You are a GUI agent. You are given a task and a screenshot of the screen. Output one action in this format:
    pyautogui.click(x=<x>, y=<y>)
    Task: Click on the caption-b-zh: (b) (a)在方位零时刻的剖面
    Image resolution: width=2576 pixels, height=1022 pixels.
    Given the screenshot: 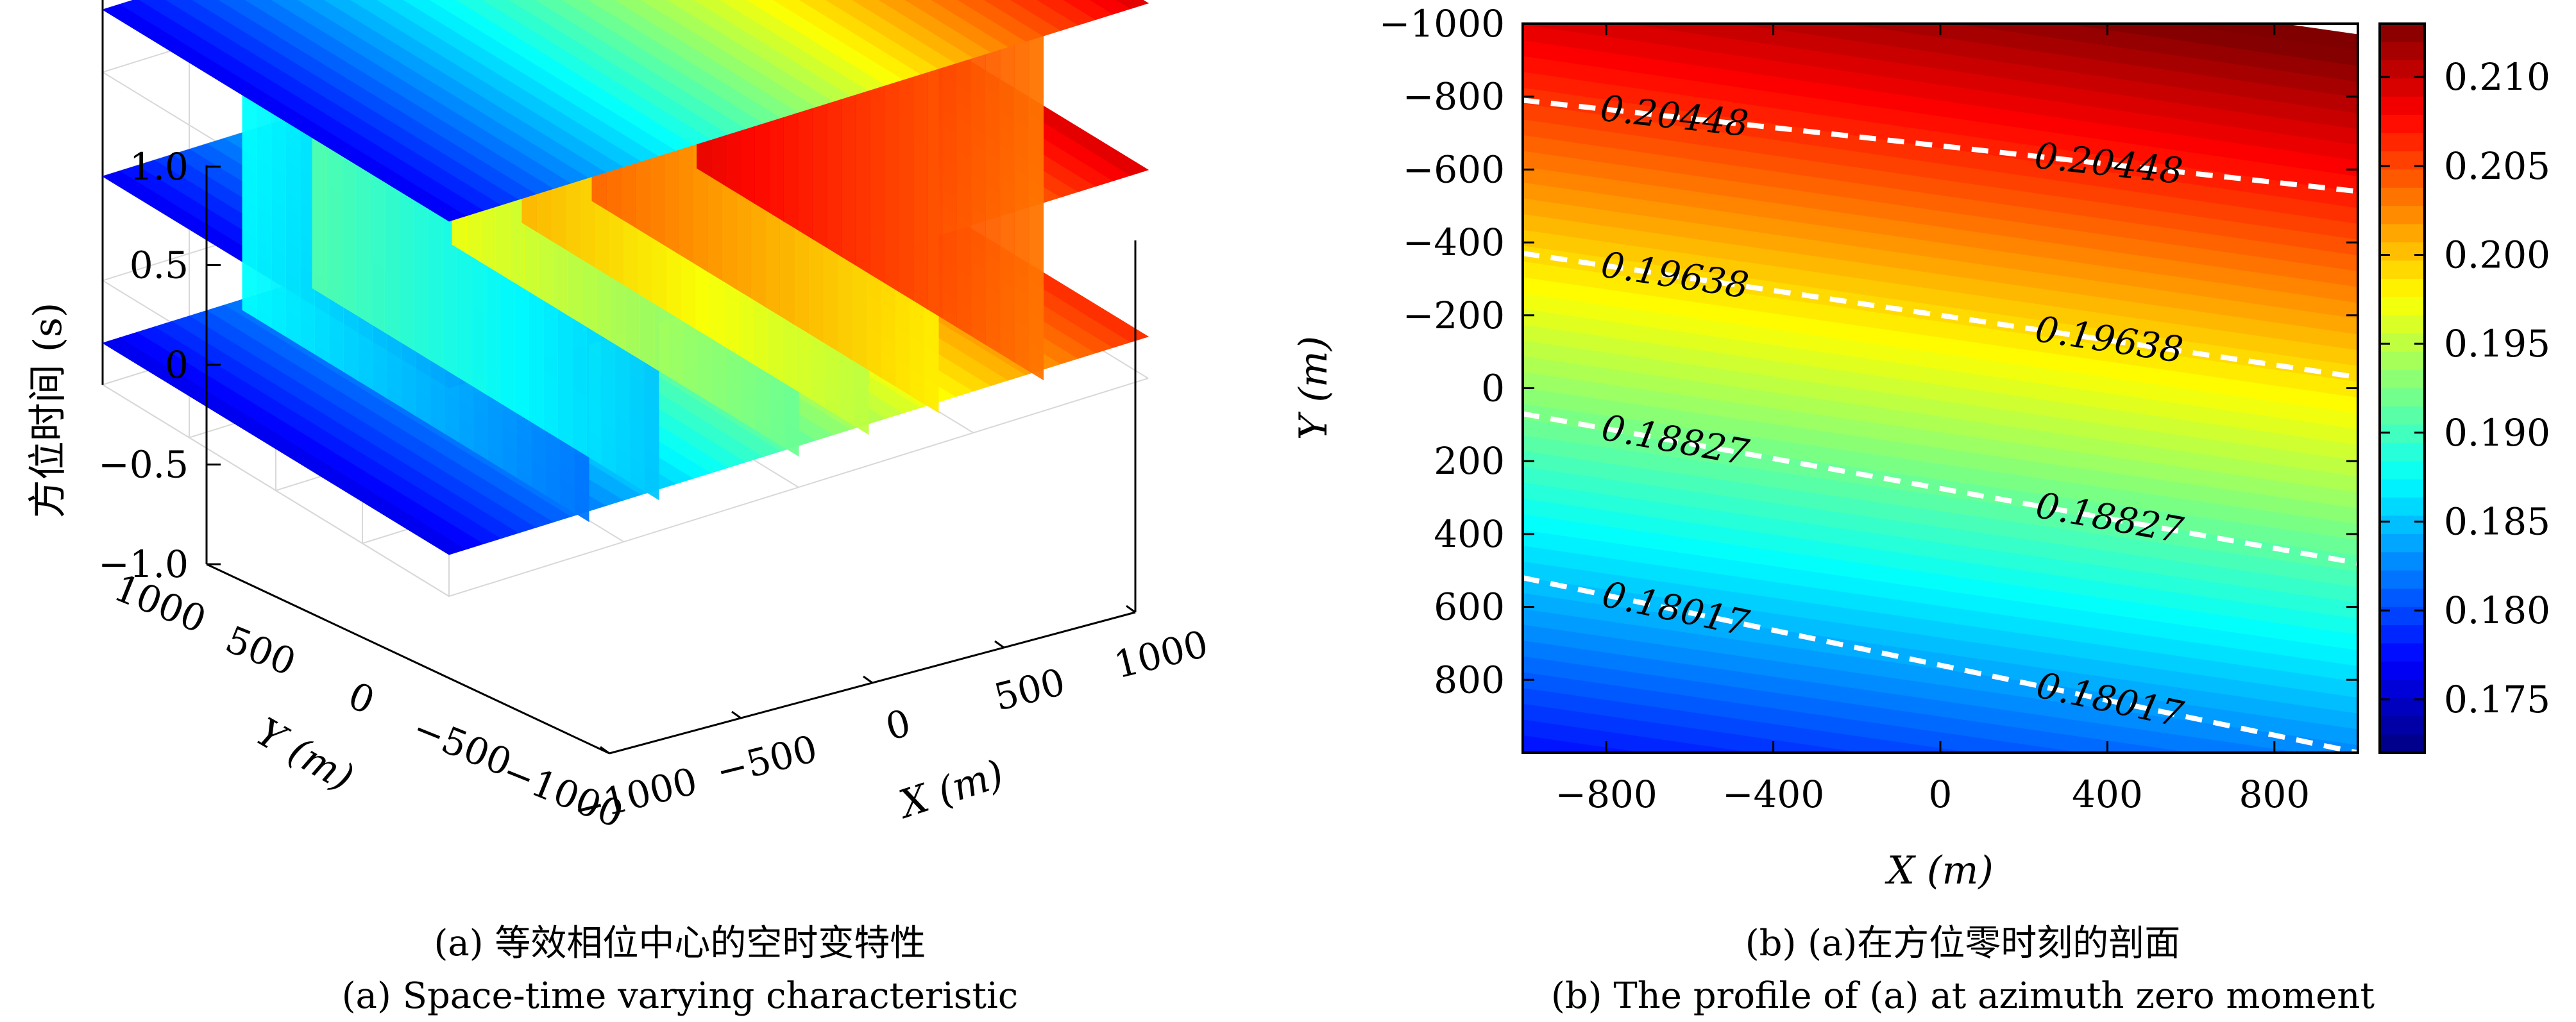 What is the action you would take?
    pyautogui.click(x=1962, y=943)
    